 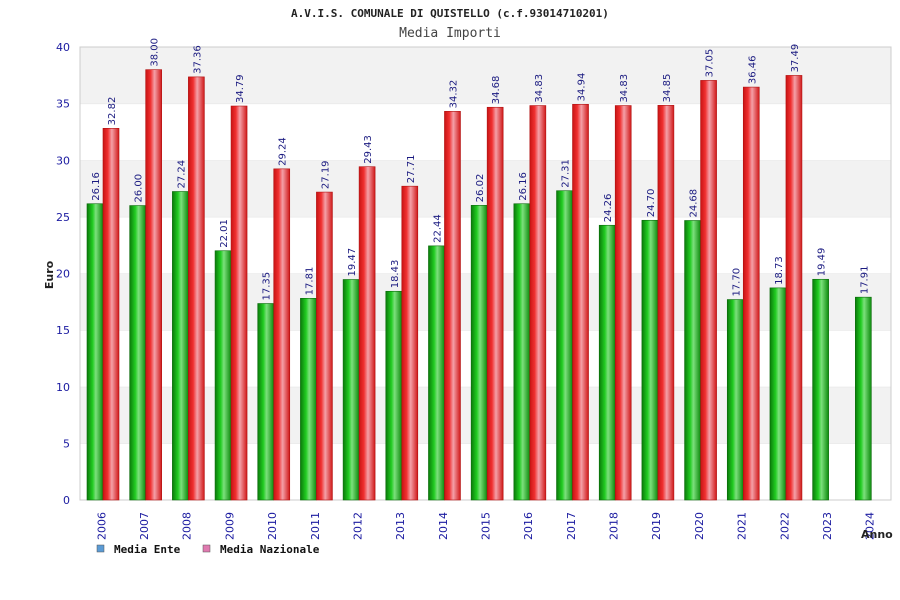 I want to click on bar-media-nazionale-2016, so click(x=538, y=303).